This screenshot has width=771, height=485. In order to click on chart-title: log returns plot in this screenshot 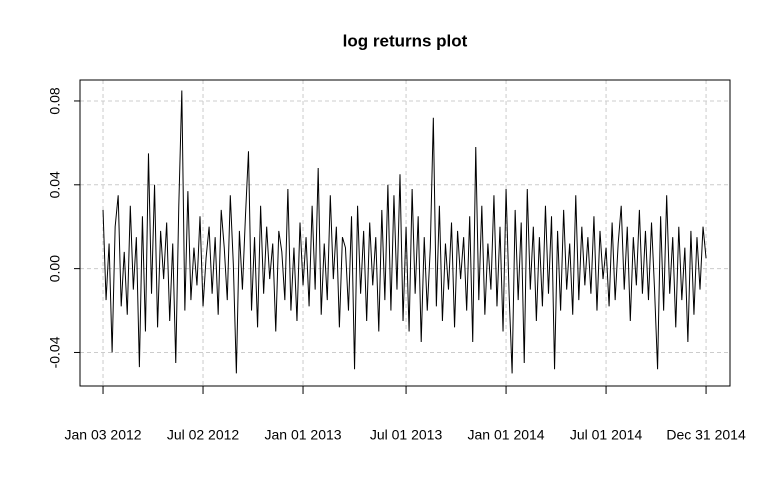, I will do `click(405, 40)`.